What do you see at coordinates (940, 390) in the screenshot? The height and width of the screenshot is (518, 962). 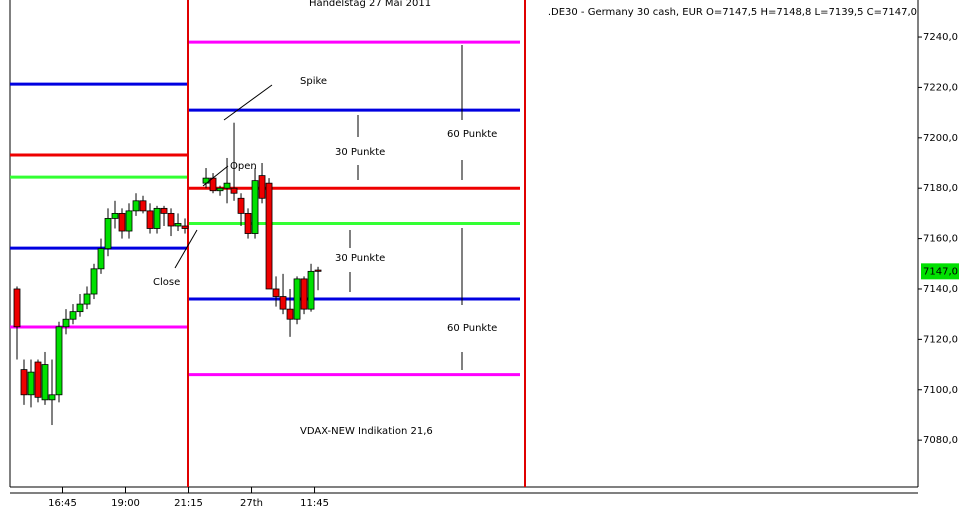 I see `y-tick-label: 7100,0` at bounding box center [940, 390].